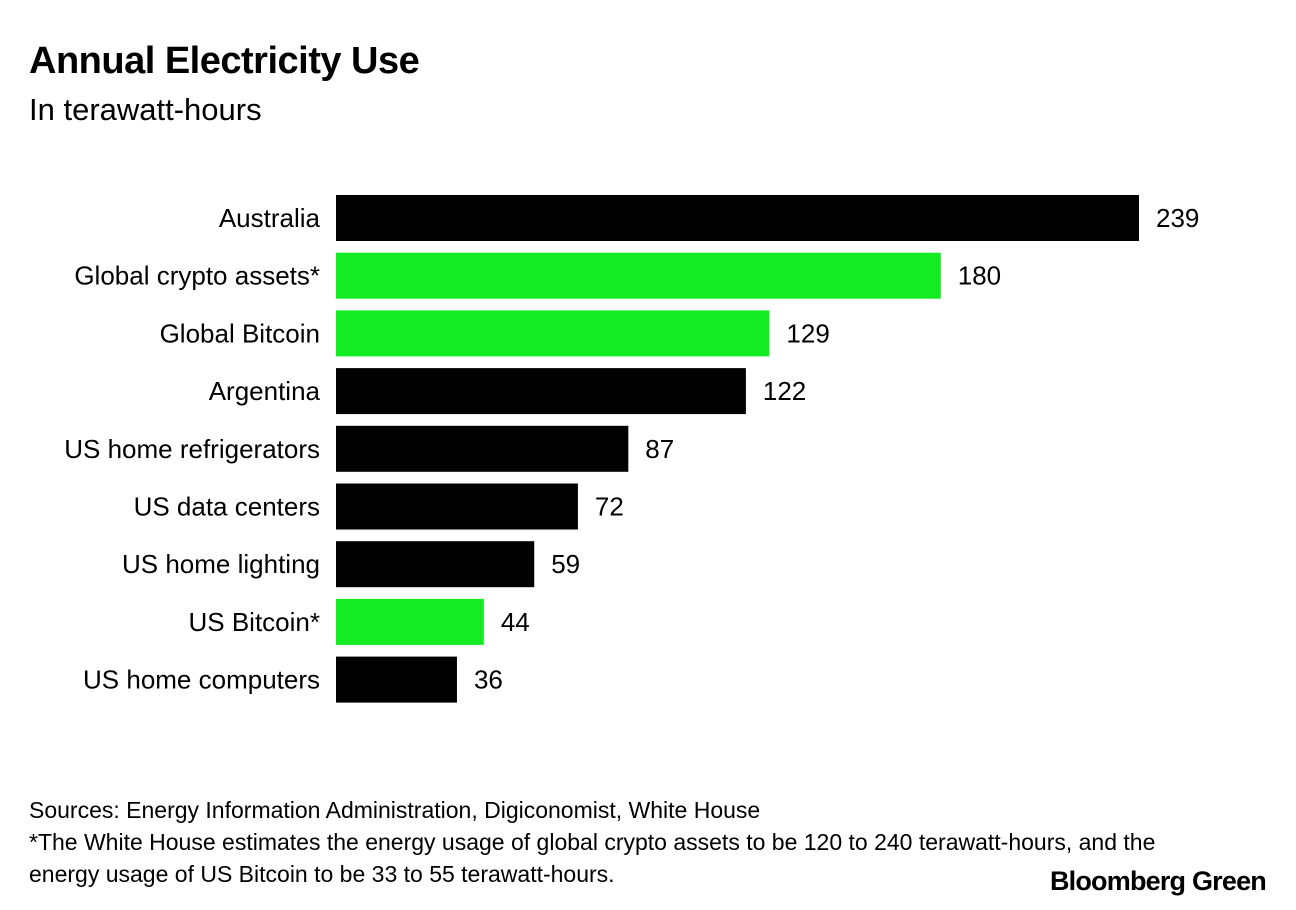 This screenshot has width=1296, height=910. Describe the element at coordinates (515, 622) in the screenshot. I see `data-label: 44` at that location.